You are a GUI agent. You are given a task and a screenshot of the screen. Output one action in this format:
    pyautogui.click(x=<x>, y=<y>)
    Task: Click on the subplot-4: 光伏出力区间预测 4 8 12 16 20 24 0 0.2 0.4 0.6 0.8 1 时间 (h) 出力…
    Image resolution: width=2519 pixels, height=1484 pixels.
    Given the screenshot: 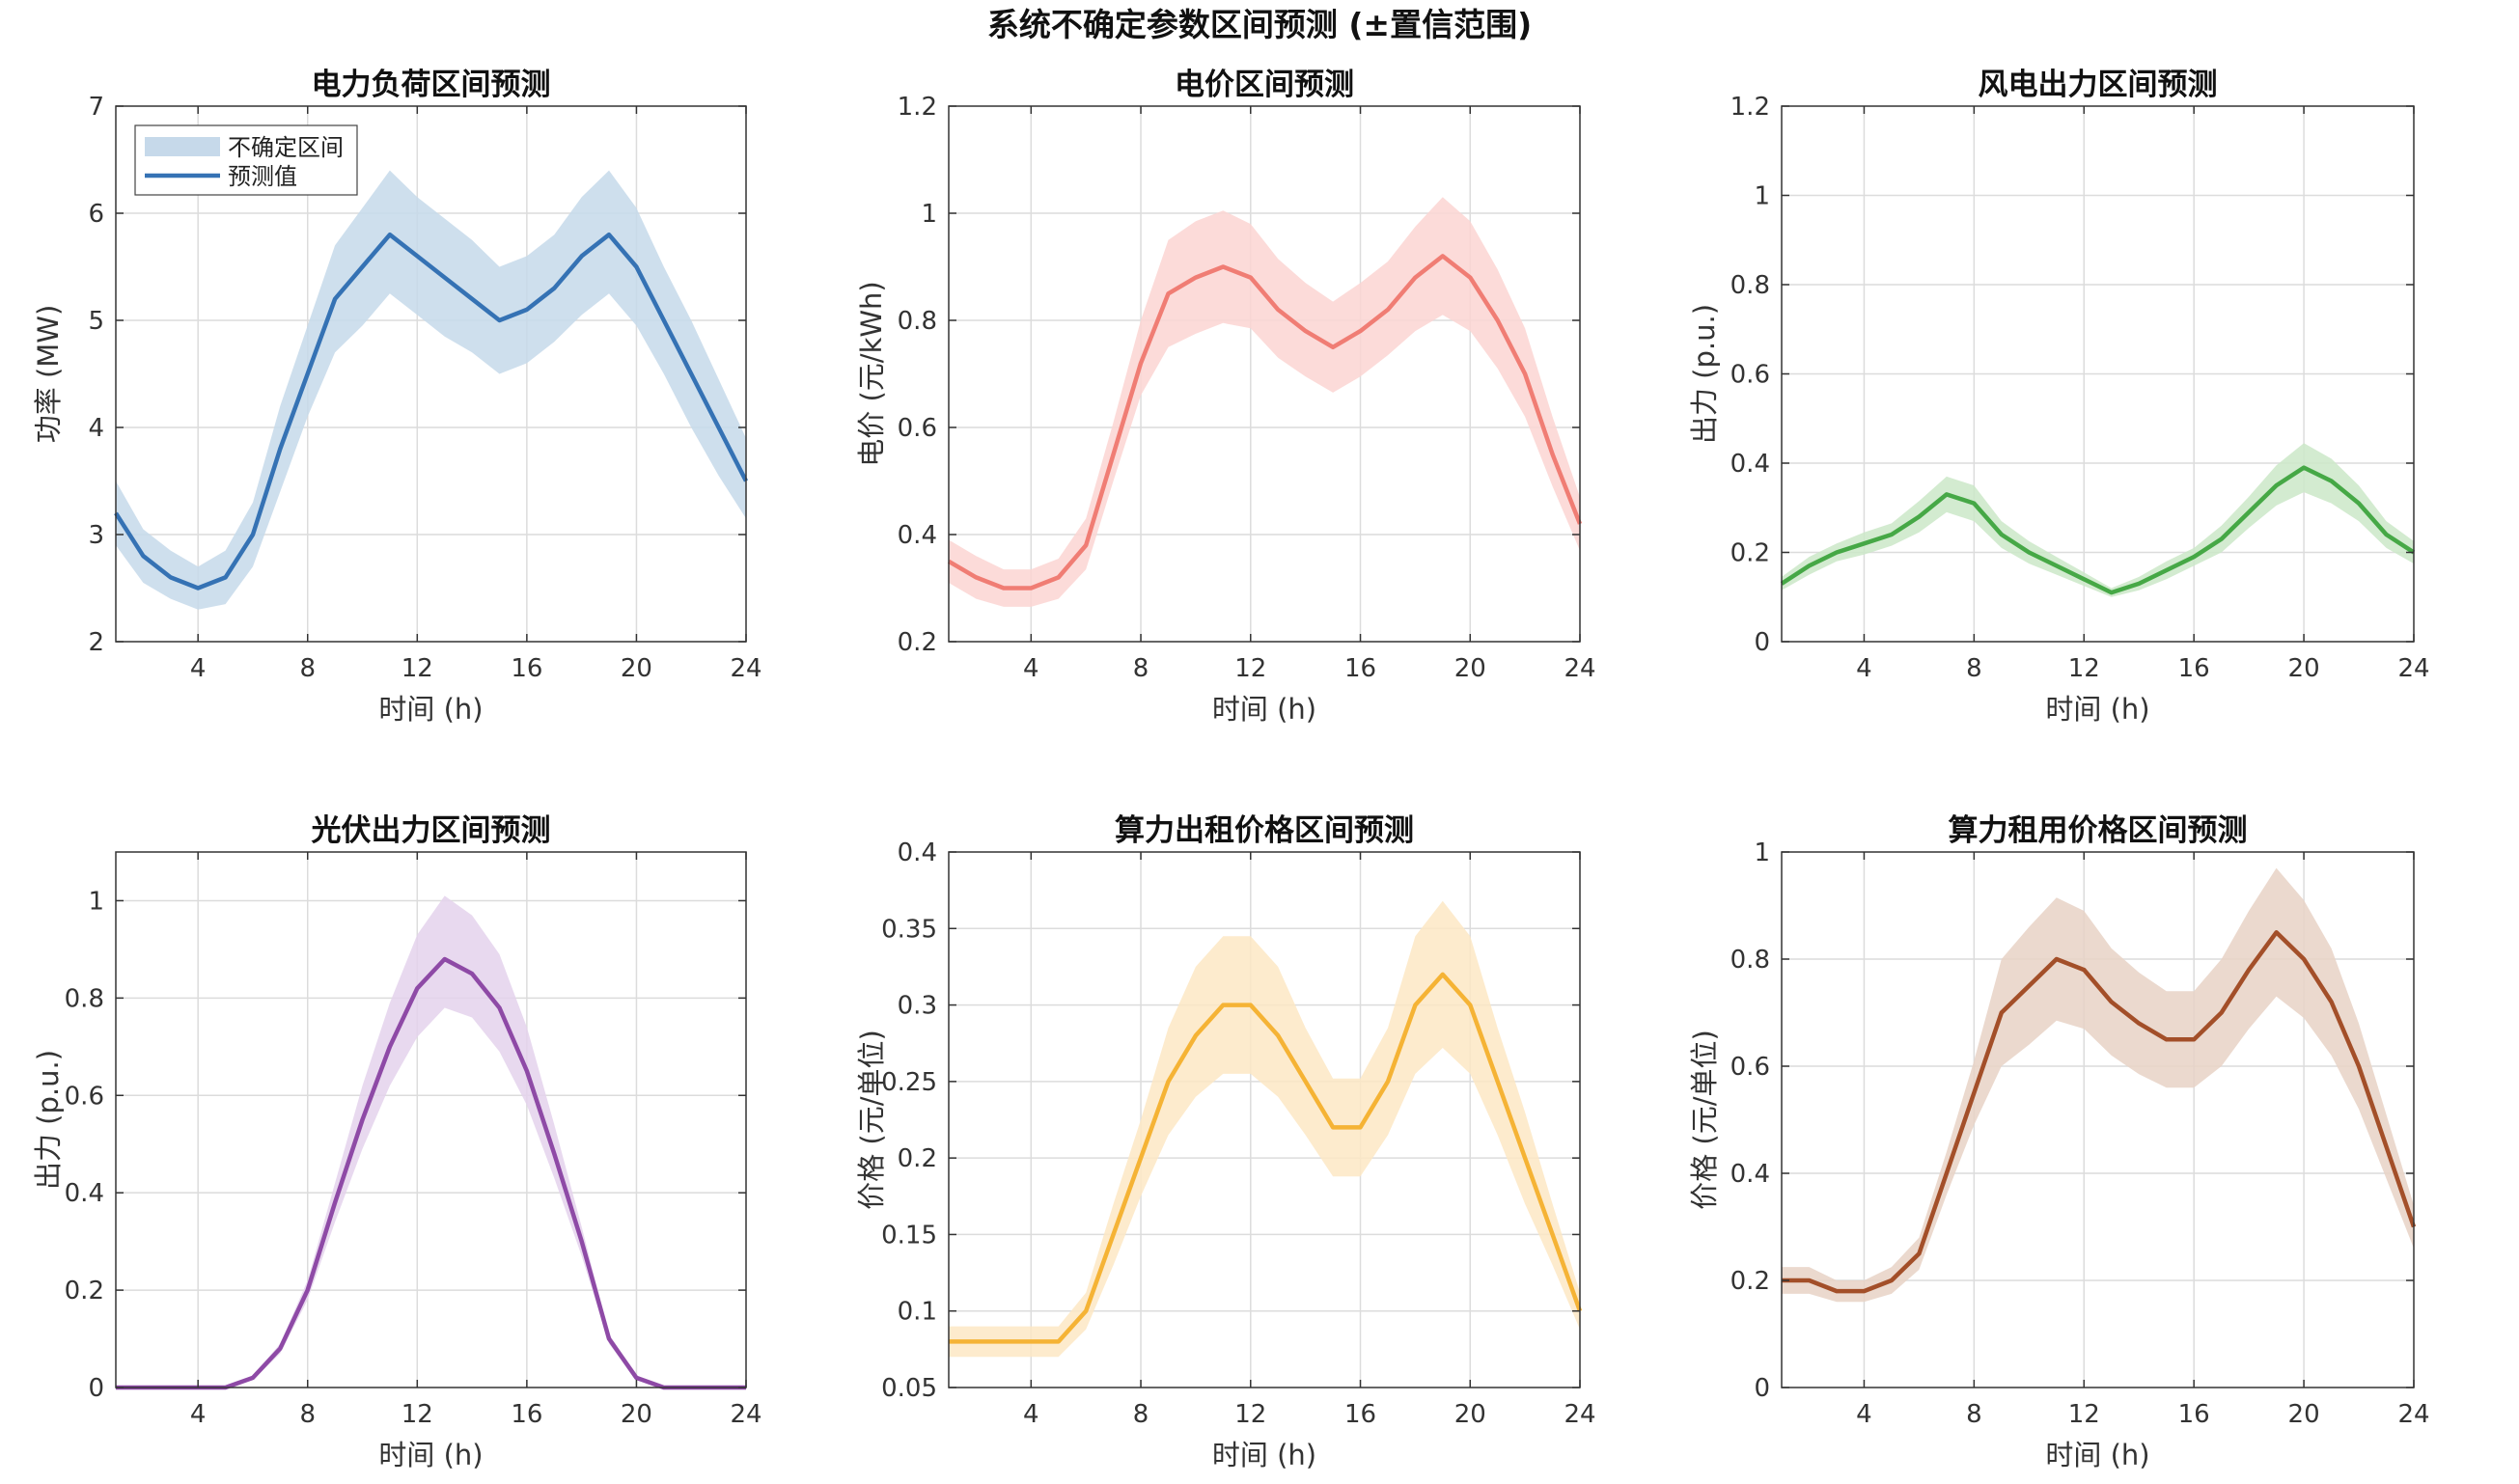 What is the action you would take?
    pyautogui.click(x=397, y=1142)
    